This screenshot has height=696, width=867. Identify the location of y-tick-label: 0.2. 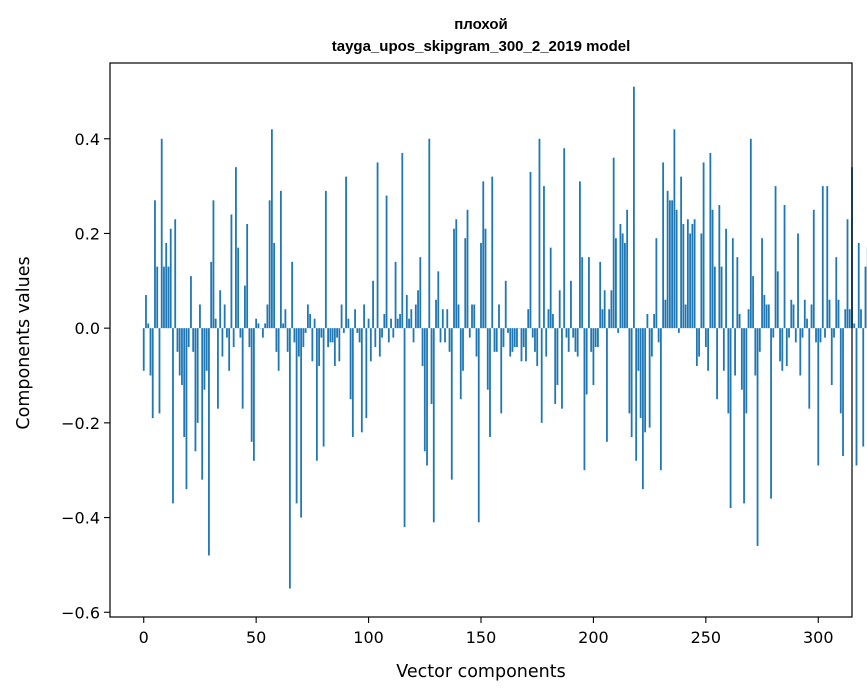
(87, 233).